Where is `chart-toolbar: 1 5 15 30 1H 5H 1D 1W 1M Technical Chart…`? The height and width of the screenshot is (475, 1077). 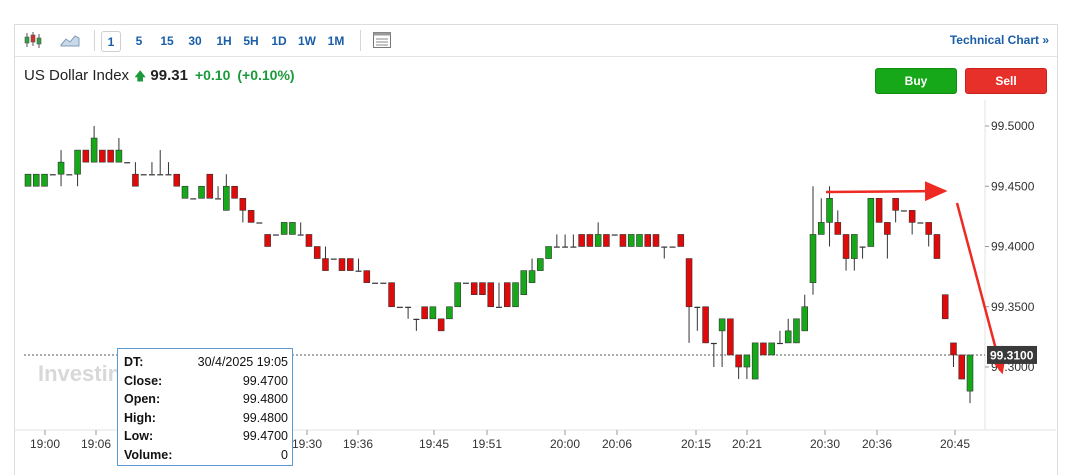 chart-toolbar: 1 5 15 30 1H 5H 1D 1W 1M Technical Chart… is located at coordinates (536, 41).